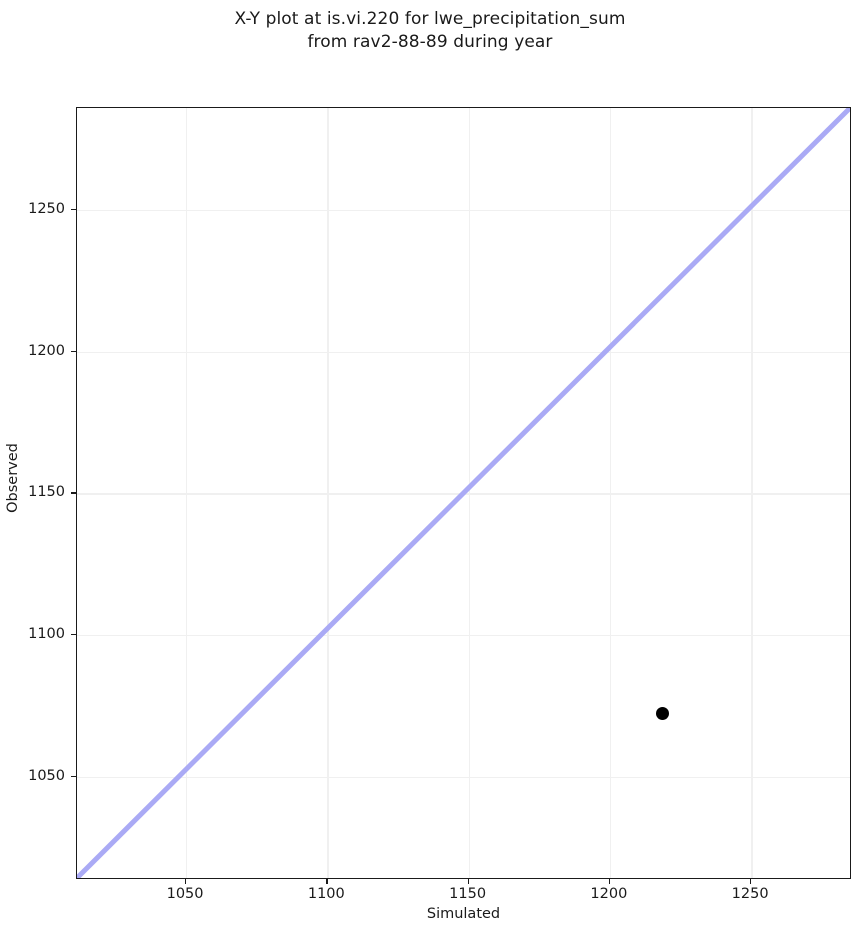  What do you see at coordinates (46, 775) in the screenshot?
I see `y-tick-label: 1050` at bounding box center [46, 775].